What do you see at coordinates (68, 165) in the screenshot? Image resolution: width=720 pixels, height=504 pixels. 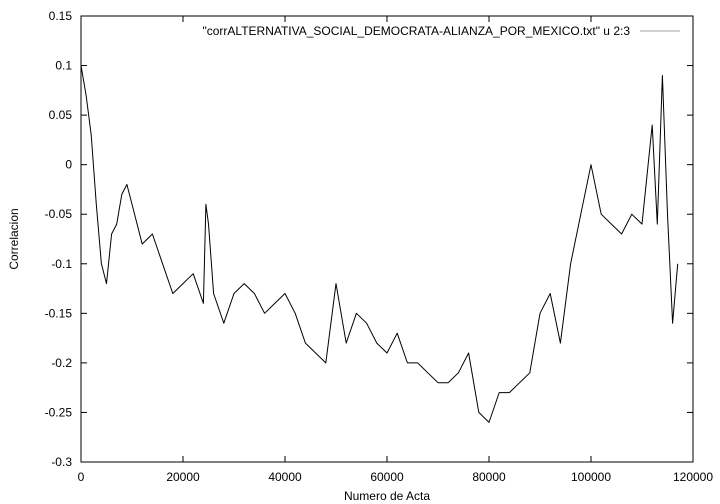 I see `y-tick-label: 0` at bounding box center [68, 165].